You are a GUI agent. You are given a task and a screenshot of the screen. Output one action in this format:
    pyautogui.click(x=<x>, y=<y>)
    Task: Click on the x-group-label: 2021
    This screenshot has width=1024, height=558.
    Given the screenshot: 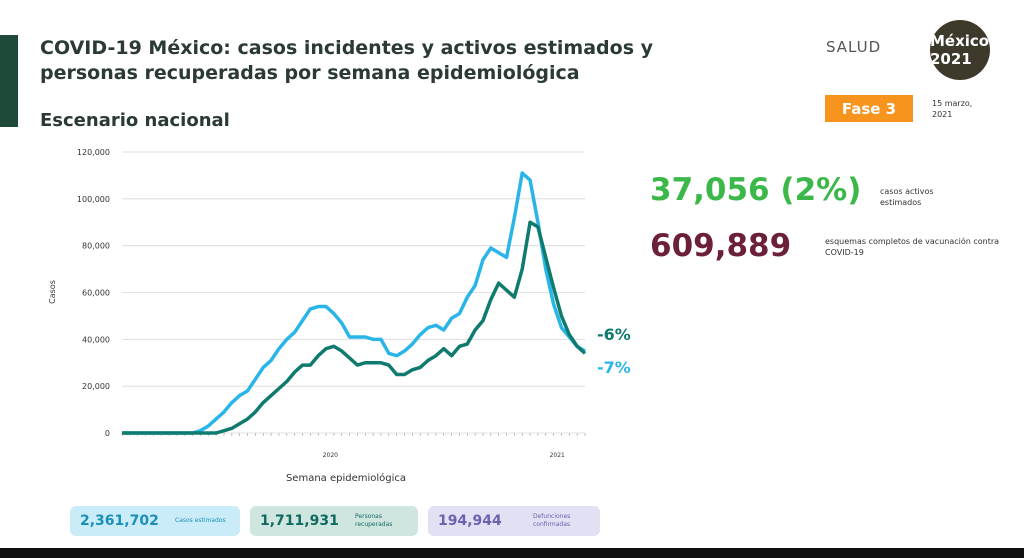 What is the action you would take?
    pyautogui.click(x=557, y=455)
    